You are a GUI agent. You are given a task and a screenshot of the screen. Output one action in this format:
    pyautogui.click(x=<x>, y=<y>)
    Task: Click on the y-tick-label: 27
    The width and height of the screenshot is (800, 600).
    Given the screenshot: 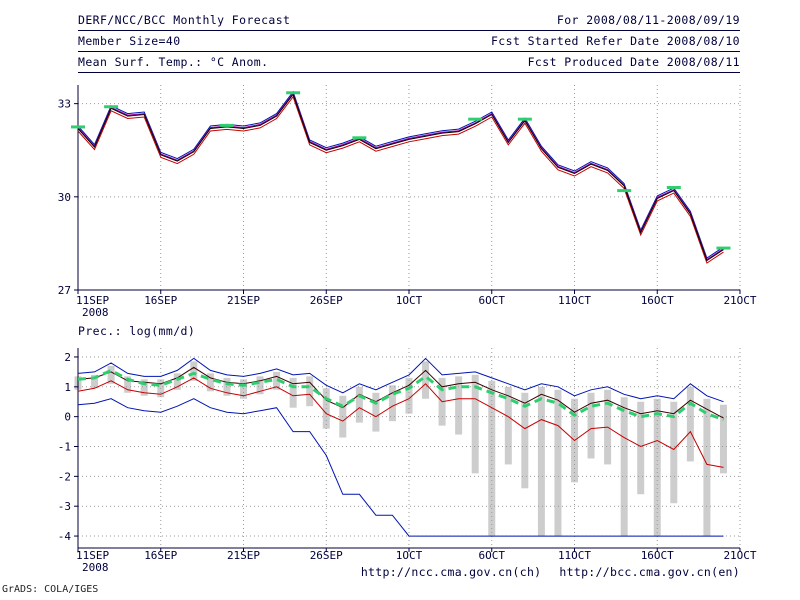 What is the action you would take?
    pyautogui.click(x=64, y=290)
    